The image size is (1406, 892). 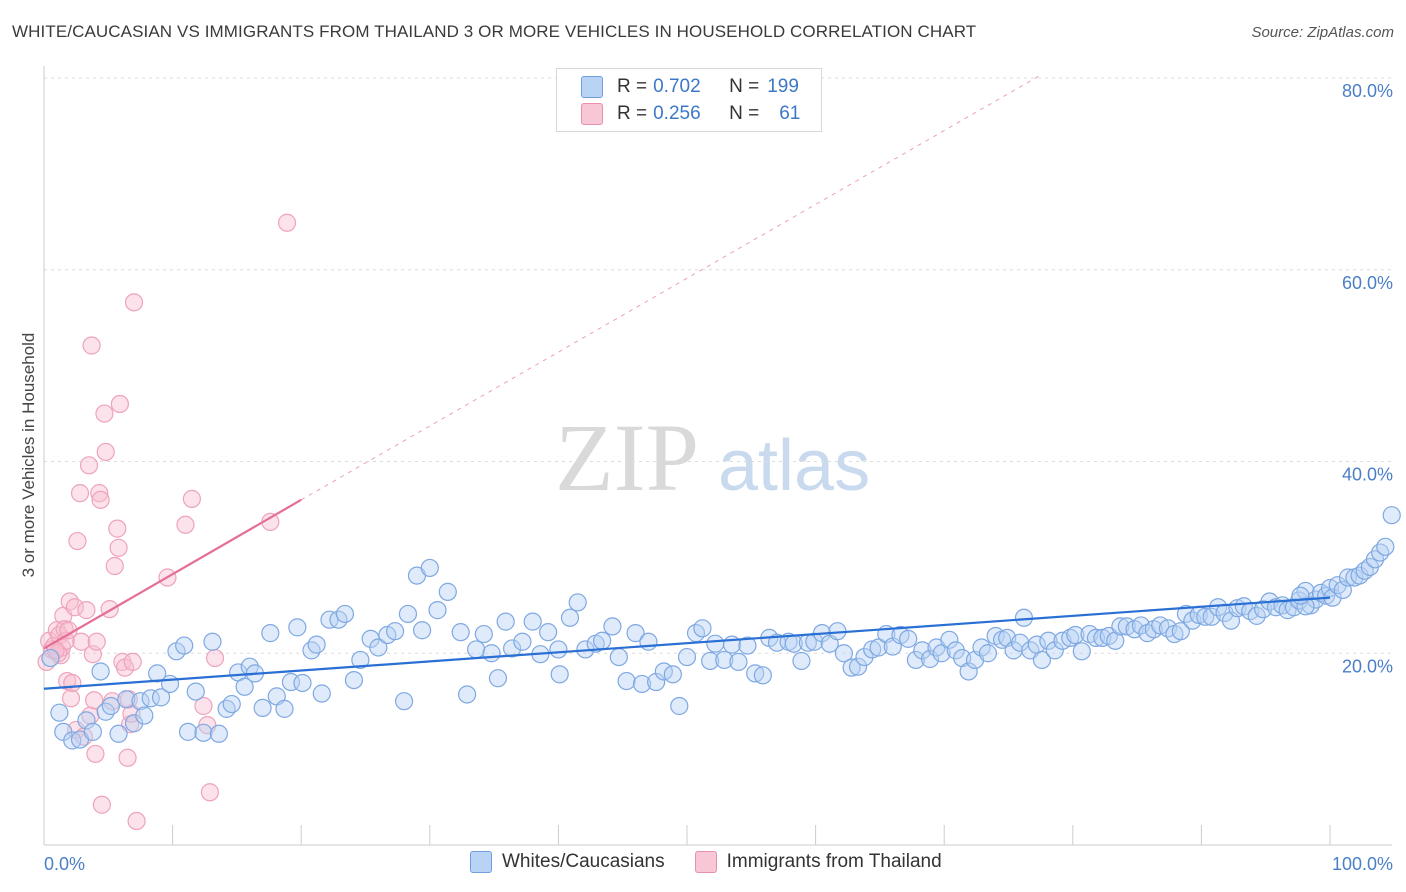 What do you see at coordinates (1367, 91) in the screenshot?
I see `y-tick-label: 80.0%` at bounding box center [1367, 91].